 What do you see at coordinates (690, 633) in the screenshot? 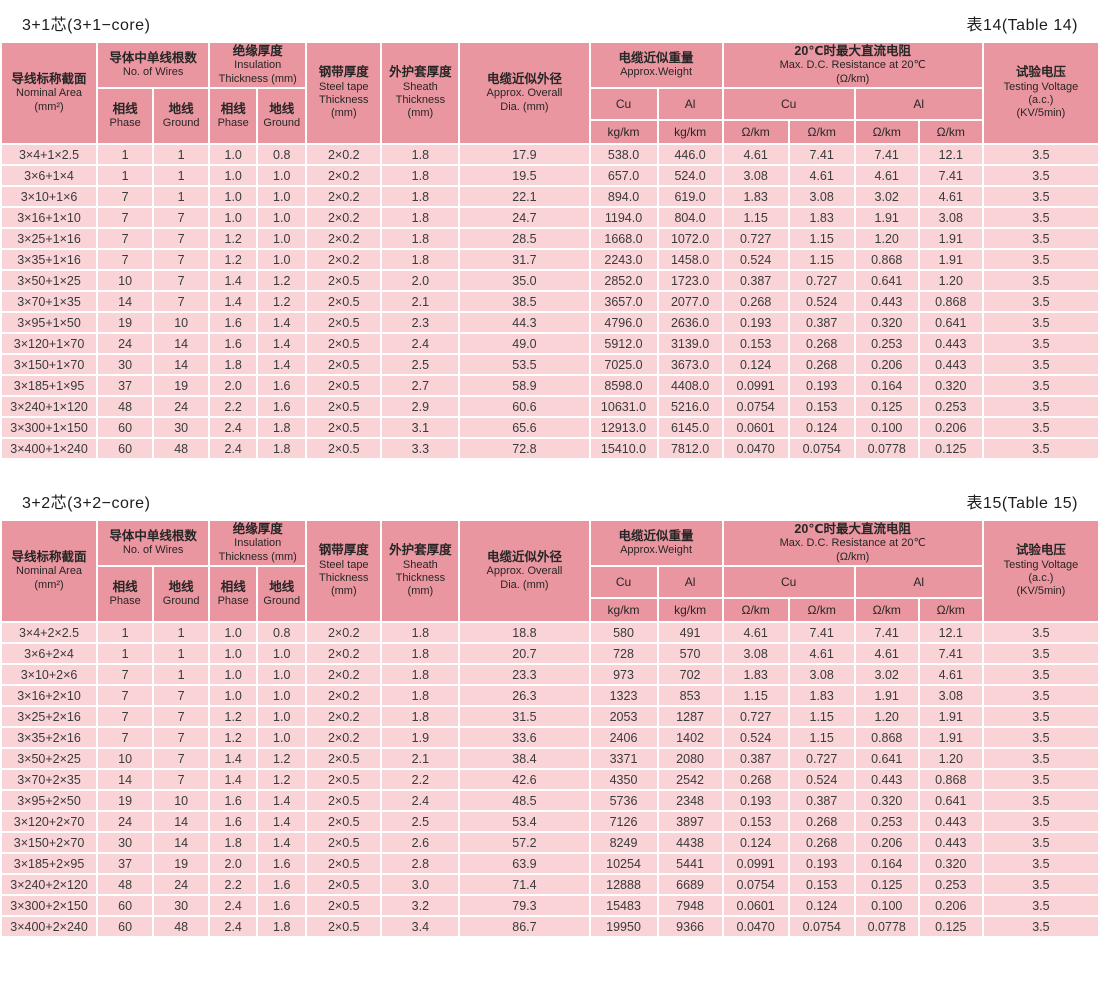
I see `table-cell: 491` at bounding box center [690, 633].